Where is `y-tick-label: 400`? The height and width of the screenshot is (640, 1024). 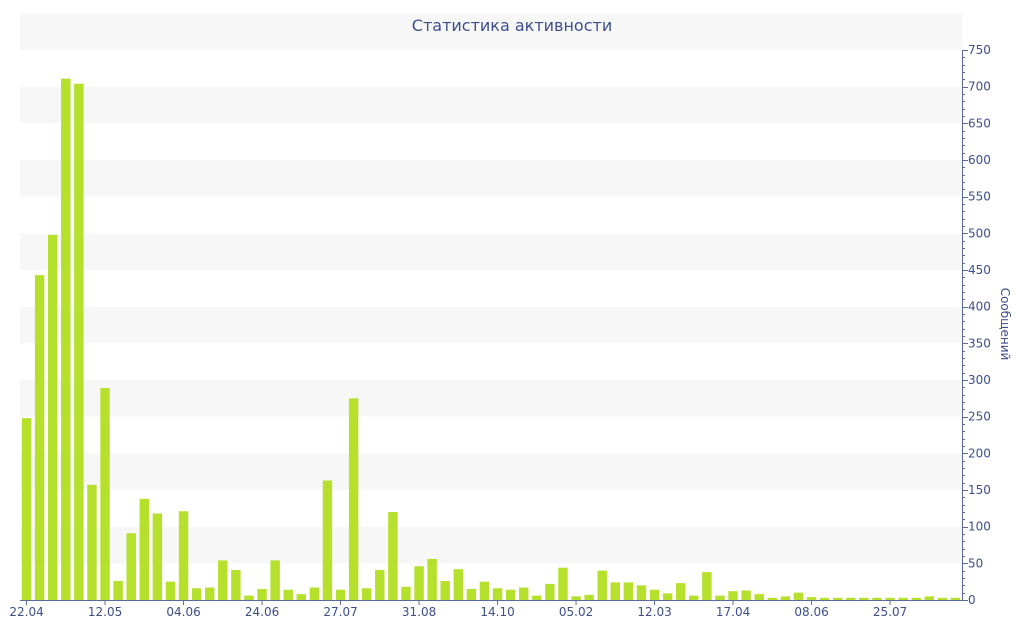
y-tick-label: 400 is located at coordinates (979, 307).